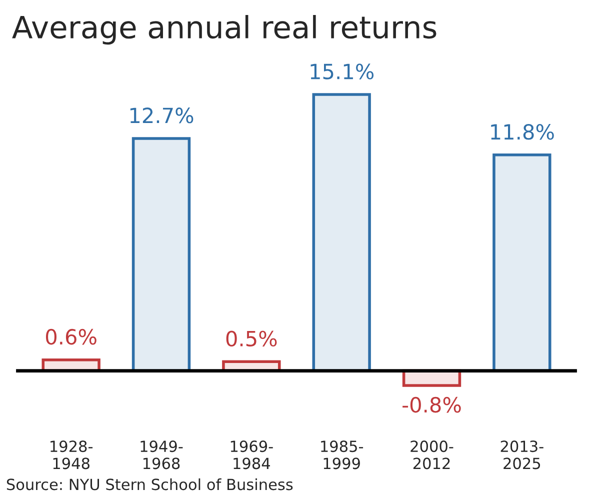 This screenshot has height=500, width=593. I want to click on x-tick-label: 1969- 1984, so click(251, 455).